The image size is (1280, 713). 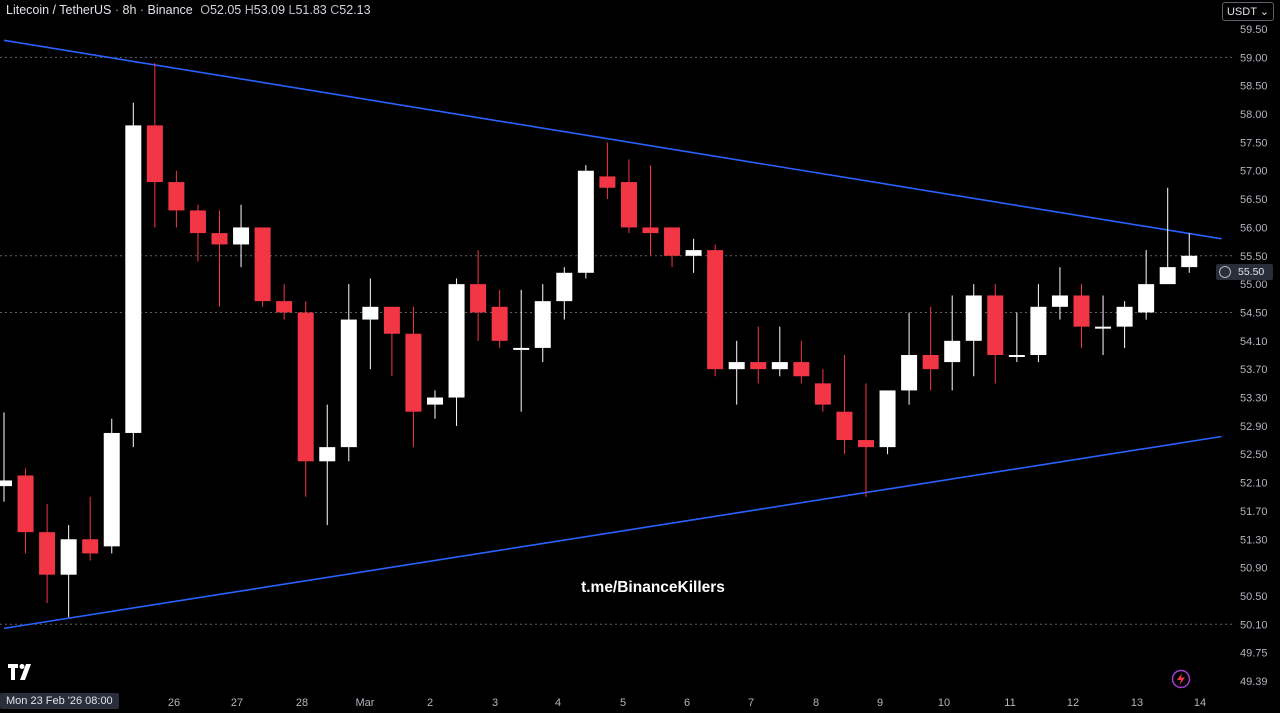 I want to click on price-tick-label: 50.90, so click(x=1254, y=569).